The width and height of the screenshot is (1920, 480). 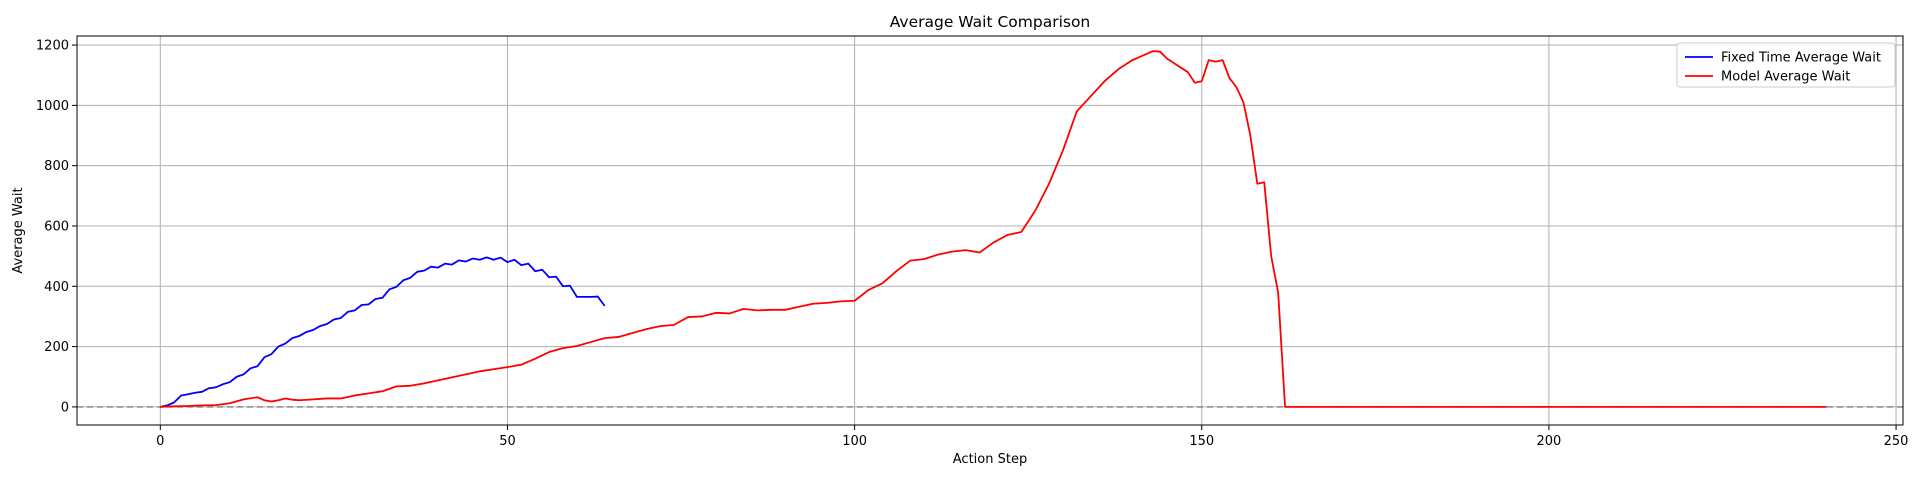 What do you see at coordinates (52, 46) in the screenshot?
I see `y-tick-label: 1200` at bounding box center [52, 46].